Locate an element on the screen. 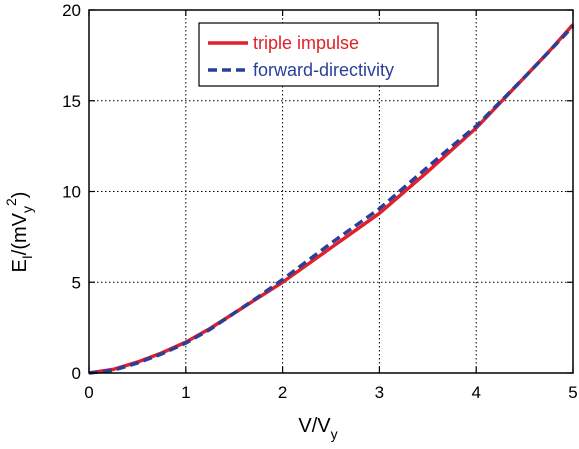 The image size is (579, 449). y-axis-label: EI/(mVy2) is located at coordinates (19, 232).